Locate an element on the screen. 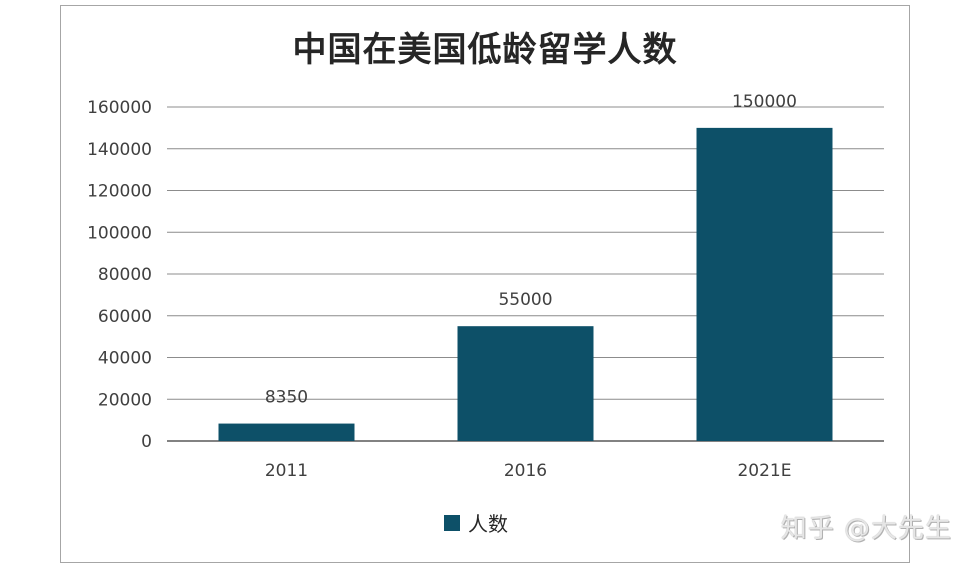 This screenshot has width=976, height=568. y-tick-label: 120000 is located at coordinates (119, 192).